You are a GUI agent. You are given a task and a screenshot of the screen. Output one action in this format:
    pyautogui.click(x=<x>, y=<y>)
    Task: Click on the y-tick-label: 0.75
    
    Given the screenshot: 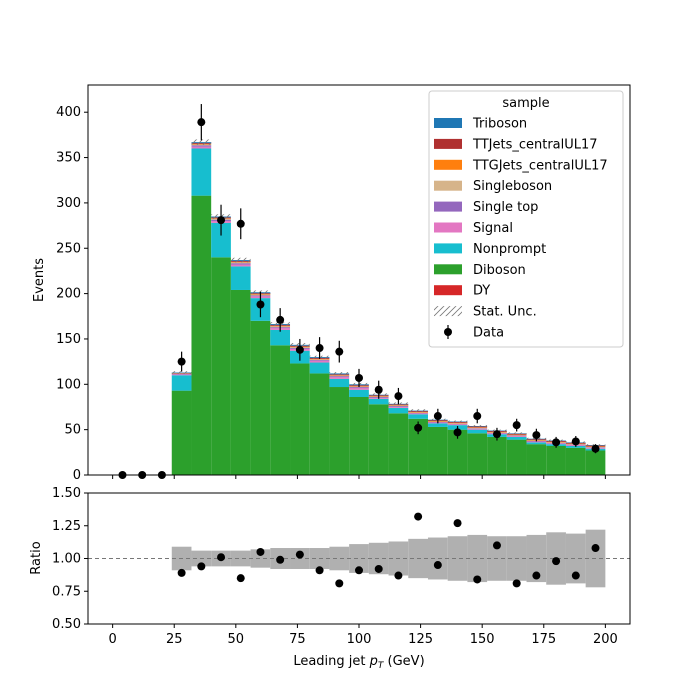 What is the action you would take?
    pyautogui.click(x=66, y=591)
    